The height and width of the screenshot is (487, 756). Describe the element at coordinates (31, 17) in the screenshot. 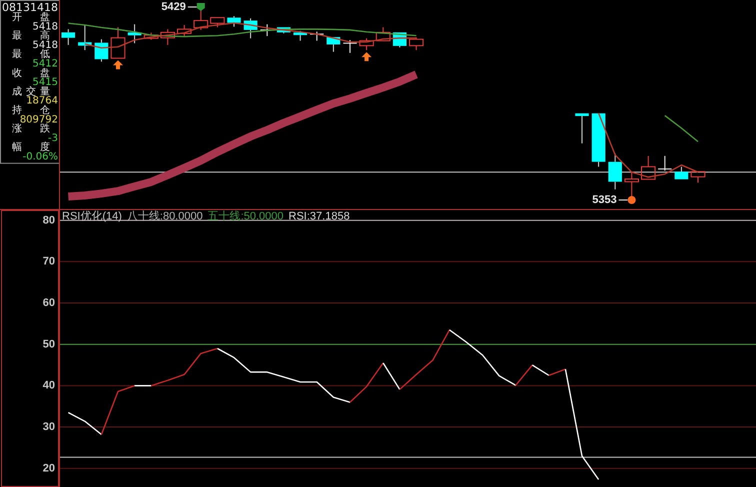

I see `text: 开盘` at that location.